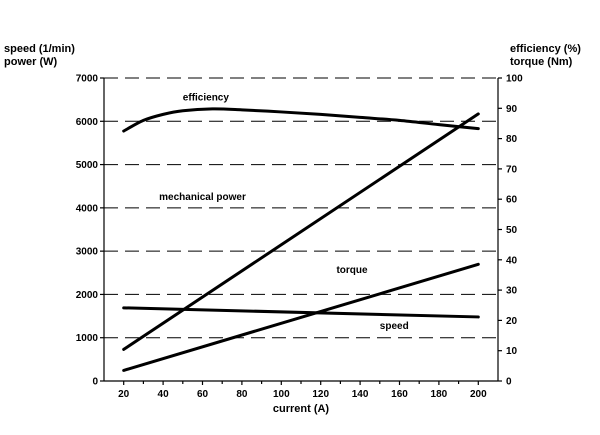 This screenshot has height=435, width=600. What do you see at coordinates (87, 295) in the screenshot?
I see `y-left-tick-label: 2000` at bounding box center [87, 295].